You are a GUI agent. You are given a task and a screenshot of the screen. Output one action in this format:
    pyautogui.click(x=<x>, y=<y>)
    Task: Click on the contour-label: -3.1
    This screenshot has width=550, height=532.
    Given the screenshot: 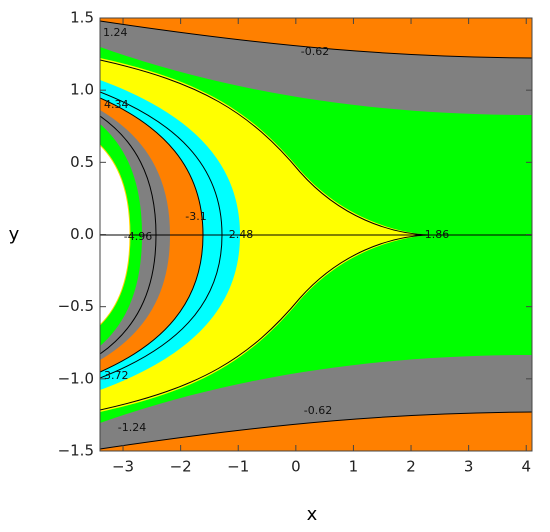 What is the action you would take?
    pyautogui.click(x=195, y=216)
    